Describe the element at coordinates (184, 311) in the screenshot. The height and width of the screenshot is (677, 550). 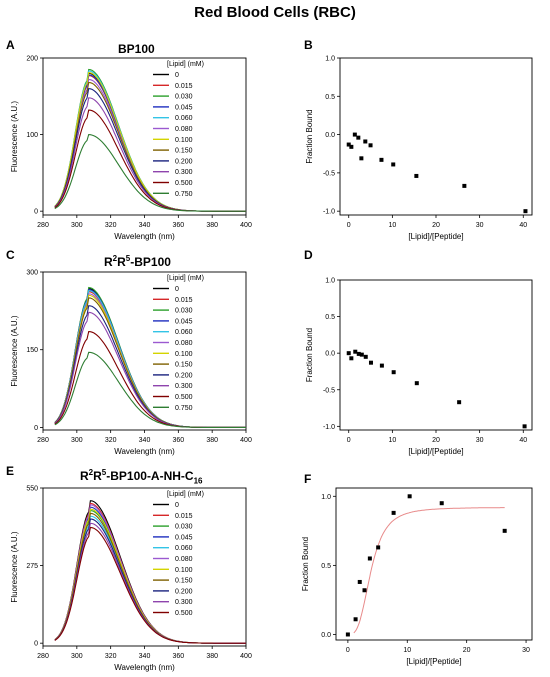
I see `legend-label-c: 0.030` at that location.